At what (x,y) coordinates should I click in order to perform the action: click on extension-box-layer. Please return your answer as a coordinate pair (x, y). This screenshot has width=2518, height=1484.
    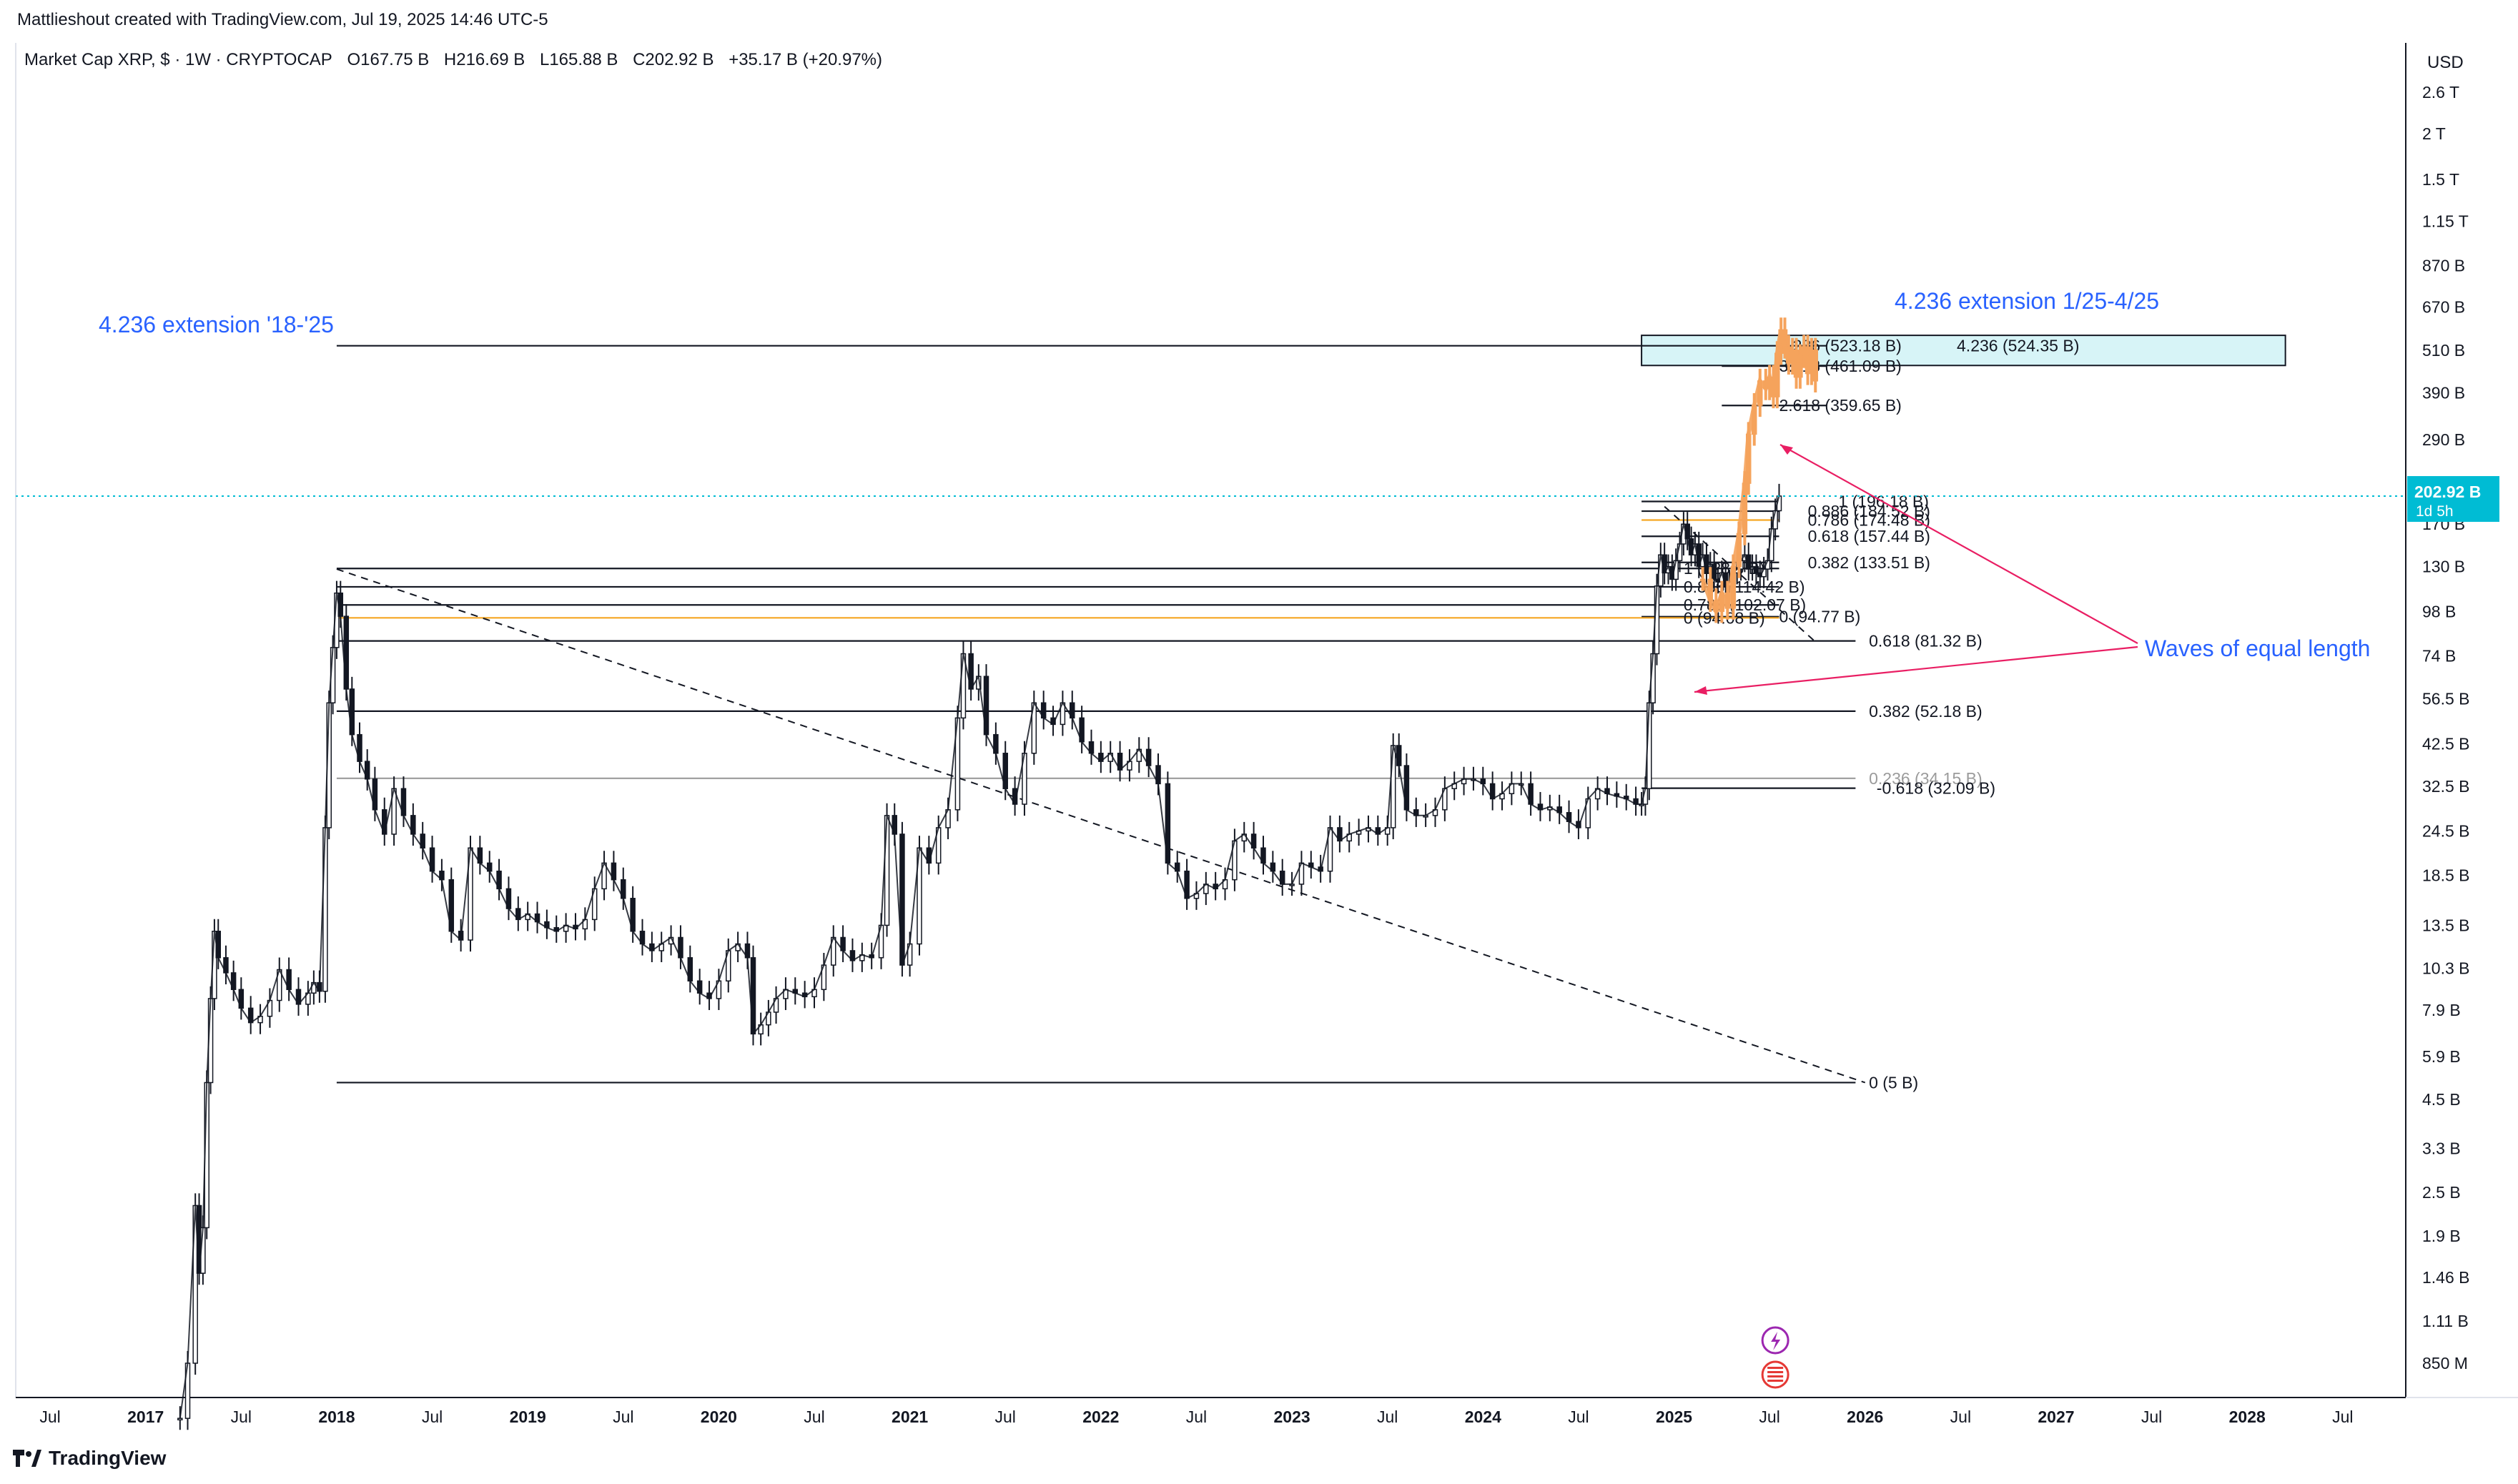
    Looking at the image, I should click on (1963, 351).